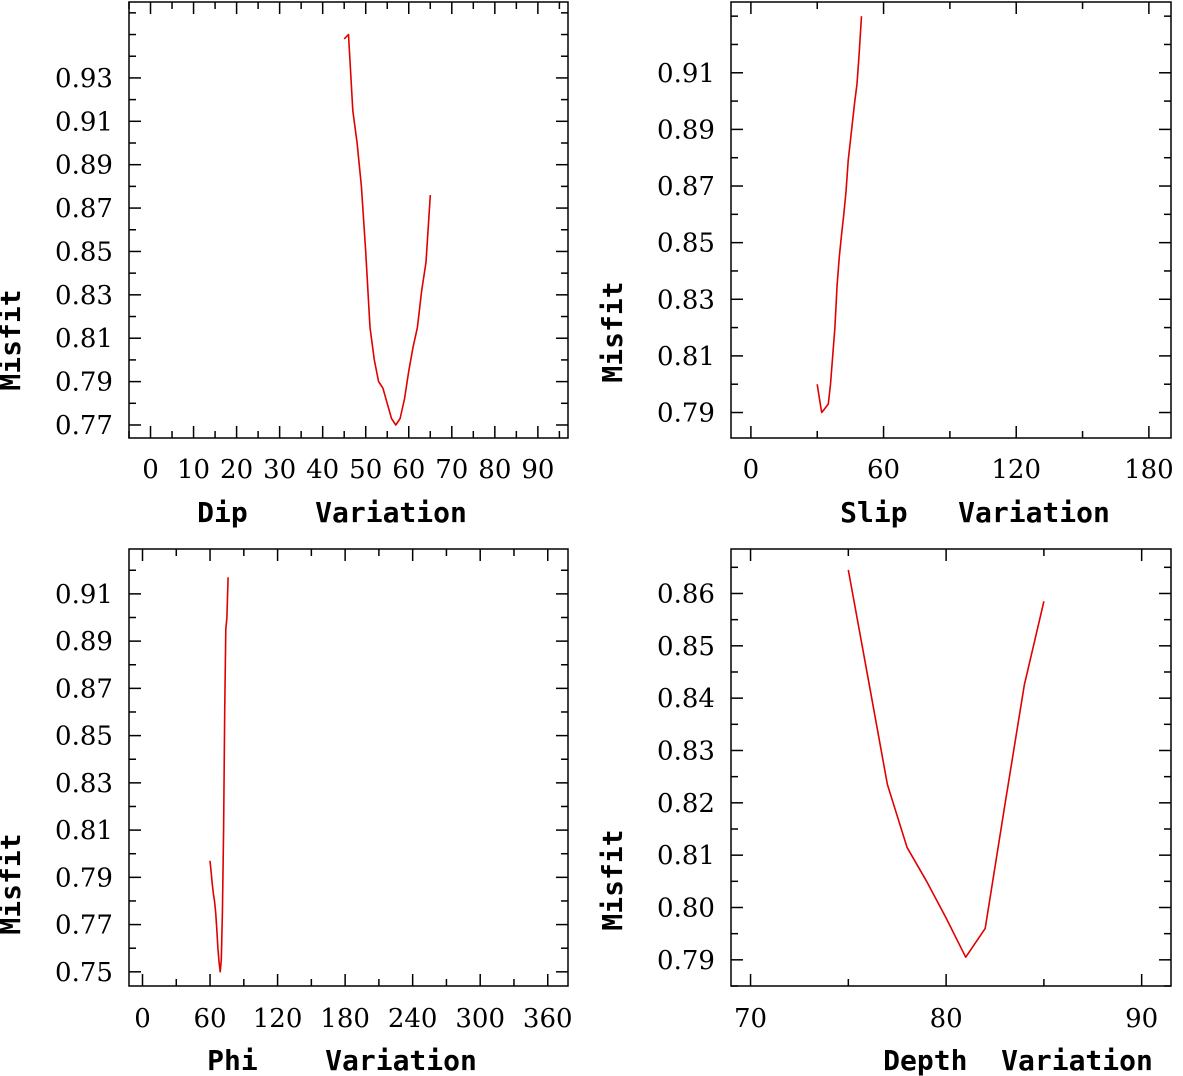 This screenshot has width=1183, height=1076. What do you see at coordinates (686, 908) in the screenshot?
I see `y-tick-label: 0.80` at bounding box center [686, 908].